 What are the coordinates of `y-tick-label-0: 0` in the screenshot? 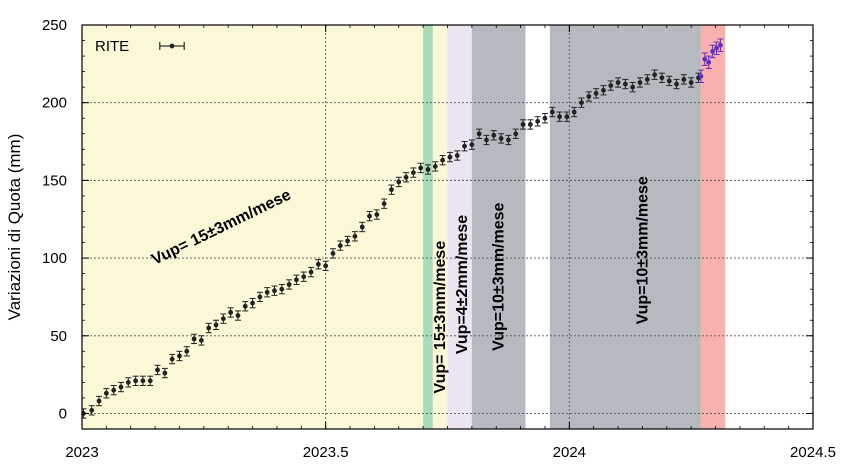 It's located at (63, 413).